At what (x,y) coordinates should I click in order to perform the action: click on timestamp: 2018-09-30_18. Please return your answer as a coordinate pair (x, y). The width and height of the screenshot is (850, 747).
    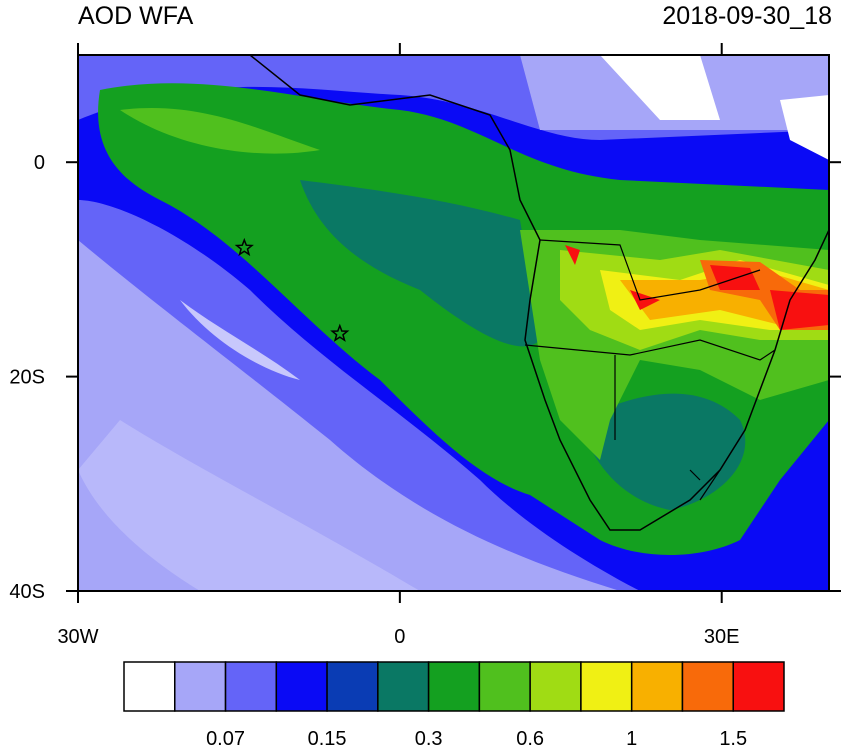
    Looking at the image, I should click on (747, 16).